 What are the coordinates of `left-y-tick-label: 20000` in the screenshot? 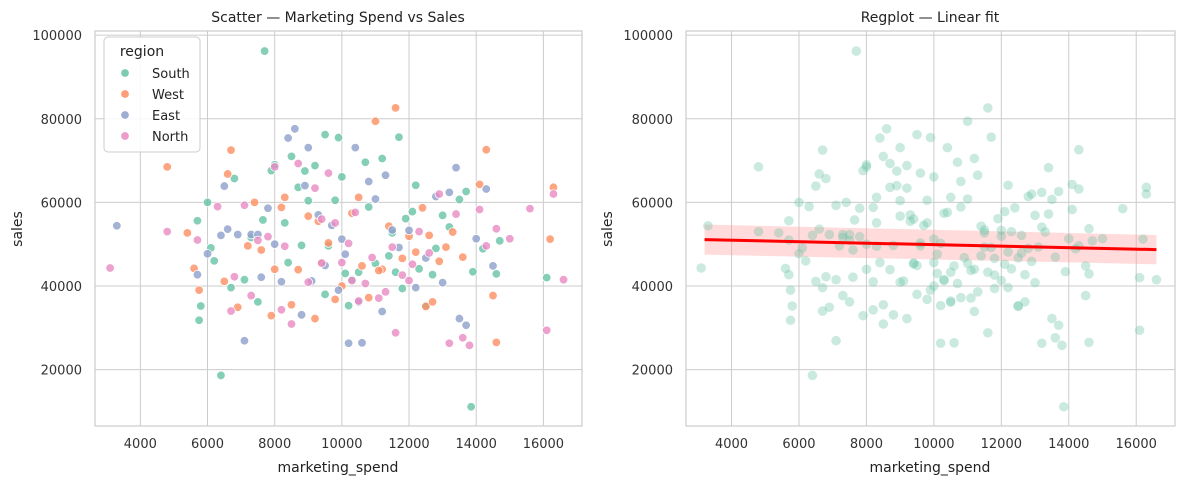 It's located at (61, 371).